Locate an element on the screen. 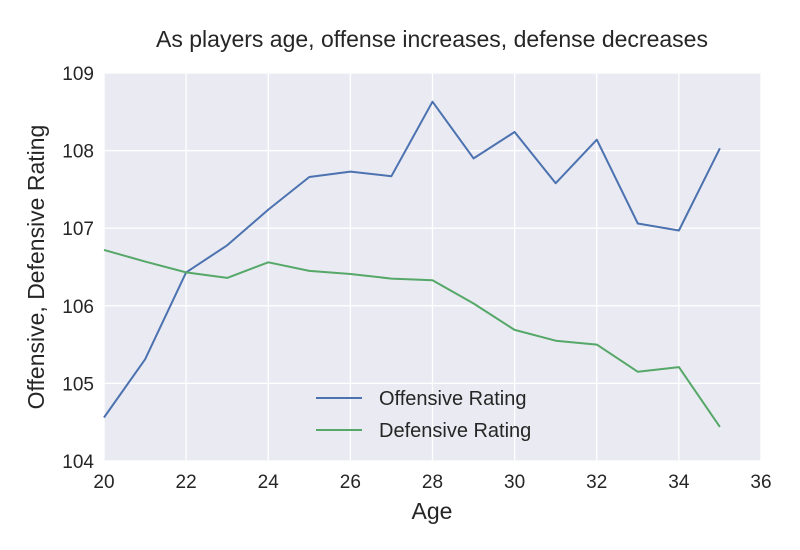 This screenshot has width=800, height=550. x-tick-label: 32 is located at coordinates (596, 482).